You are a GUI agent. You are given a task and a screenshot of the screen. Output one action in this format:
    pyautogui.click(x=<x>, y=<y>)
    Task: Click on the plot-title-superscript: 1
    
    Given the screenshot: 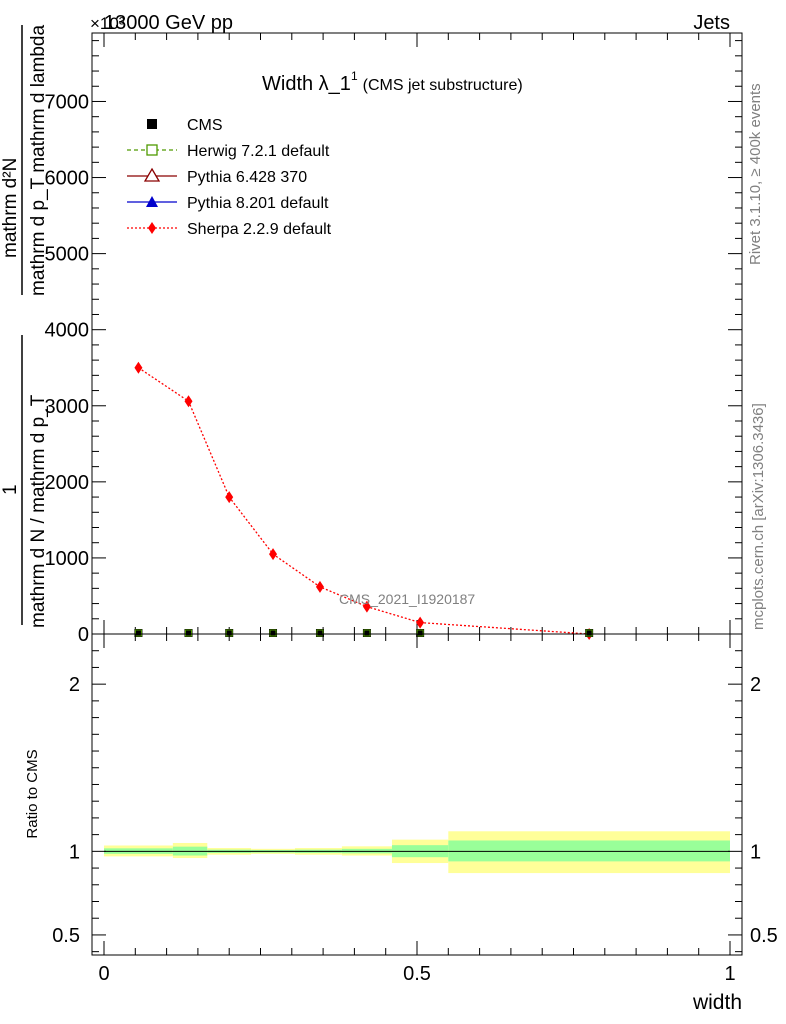 What is the action you would take?
    pyautogui.click(x=354, y=76)
    